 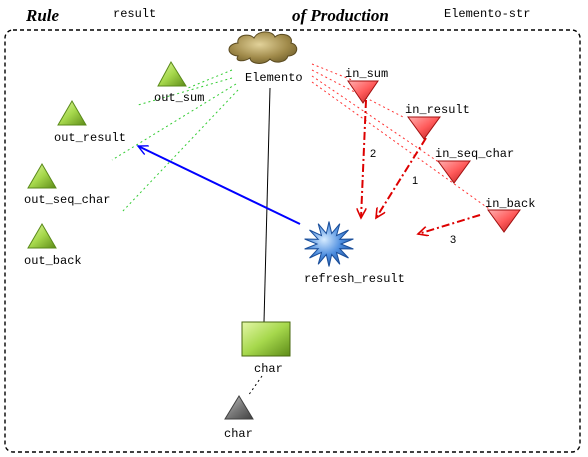 I want to click on result-arrow, so click(x=219, y=185).